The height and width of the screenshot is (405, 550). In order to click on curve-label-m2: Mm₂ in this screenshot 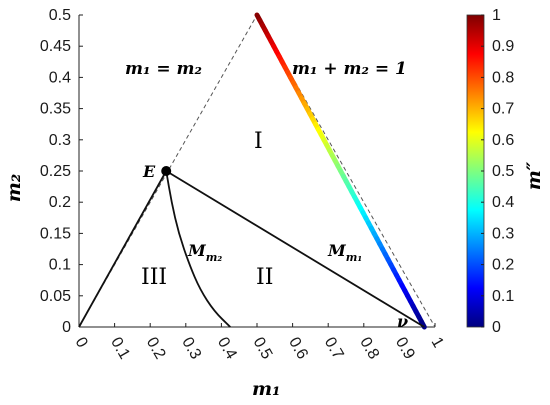, I will do `click(204, 252)`.